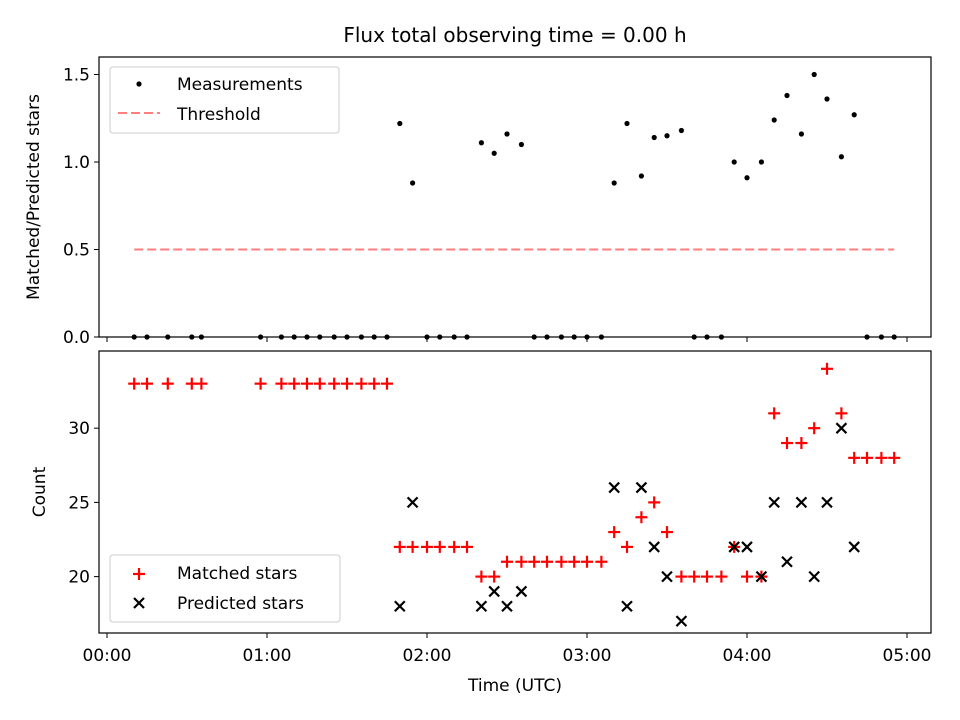  What do you see at coordinates (81, 207) in the screenshot?
I see `ratio-y-axis: 0.0 0.5 1.0 1.5` at bounding box center [81, 207].